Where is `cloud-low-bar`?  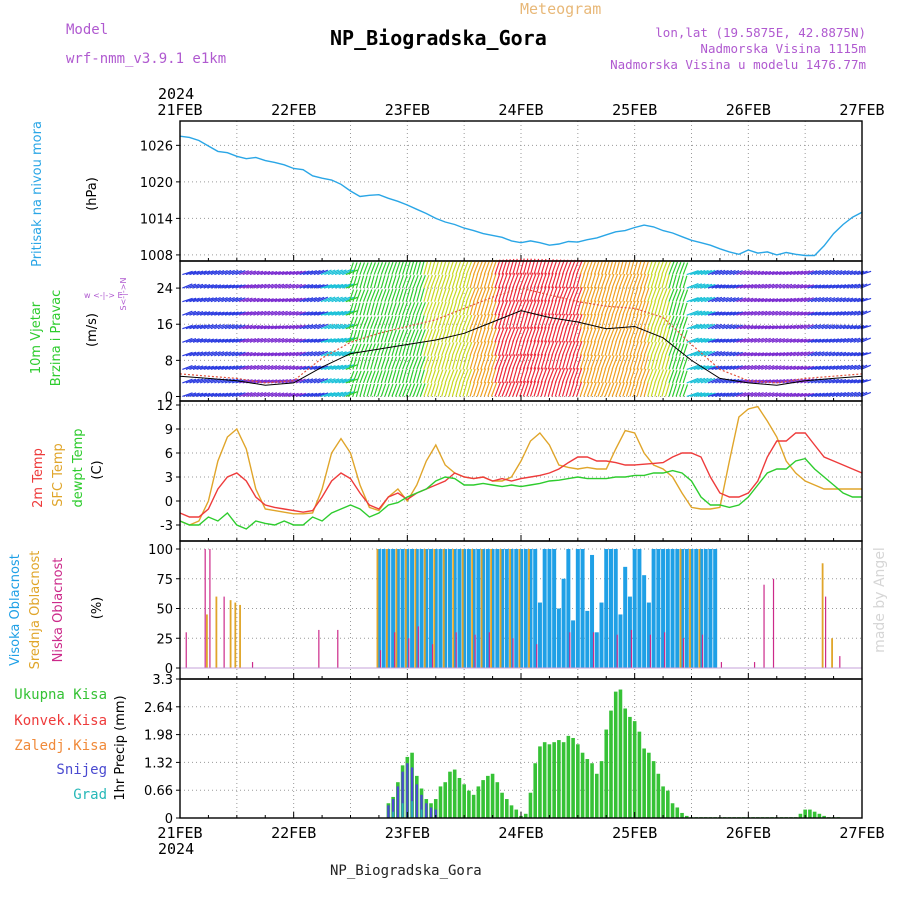 cloud-low-bar is located at coordinates (664, 650).